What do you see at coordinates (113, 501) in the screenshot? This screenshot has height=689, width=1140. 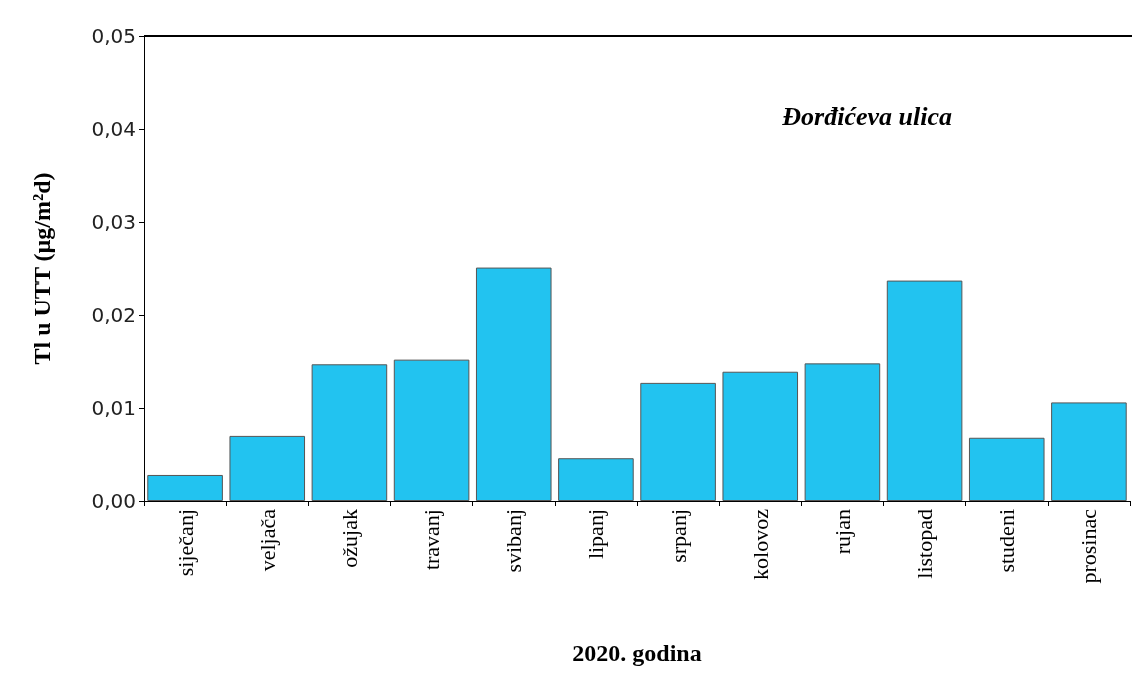 I see `y-tick-label: 0,00` at bounding box center [113, 501].